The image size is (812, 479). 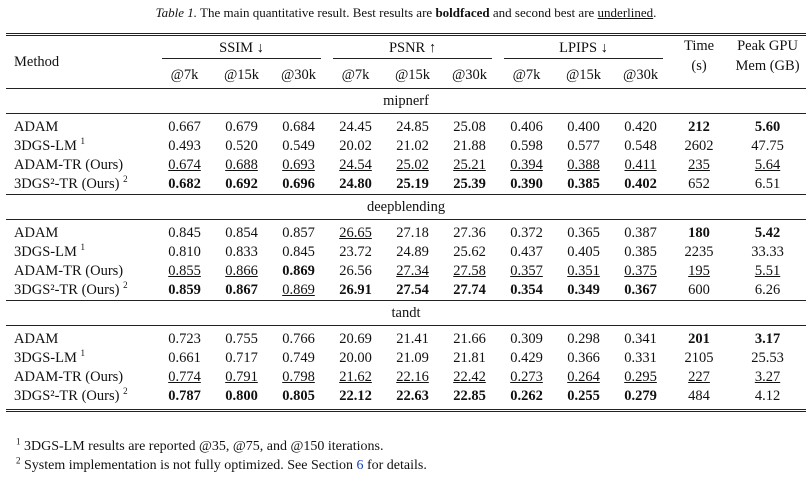 What do you see at coordinates (767, 290) in the screenshot?
I see `value: 6.26` at bounding box center [767, 290].